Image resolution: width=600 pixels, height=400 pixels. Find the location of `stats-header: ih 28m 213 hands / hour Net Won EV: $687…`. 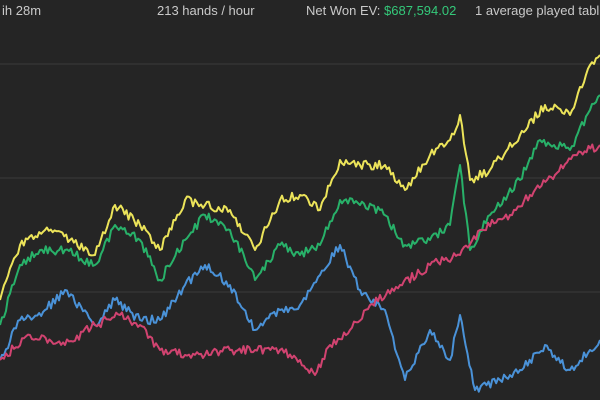

stats-header: ih 28m 213 hands / hour Net Won EV: $687… is located at coordinates (300, 12).